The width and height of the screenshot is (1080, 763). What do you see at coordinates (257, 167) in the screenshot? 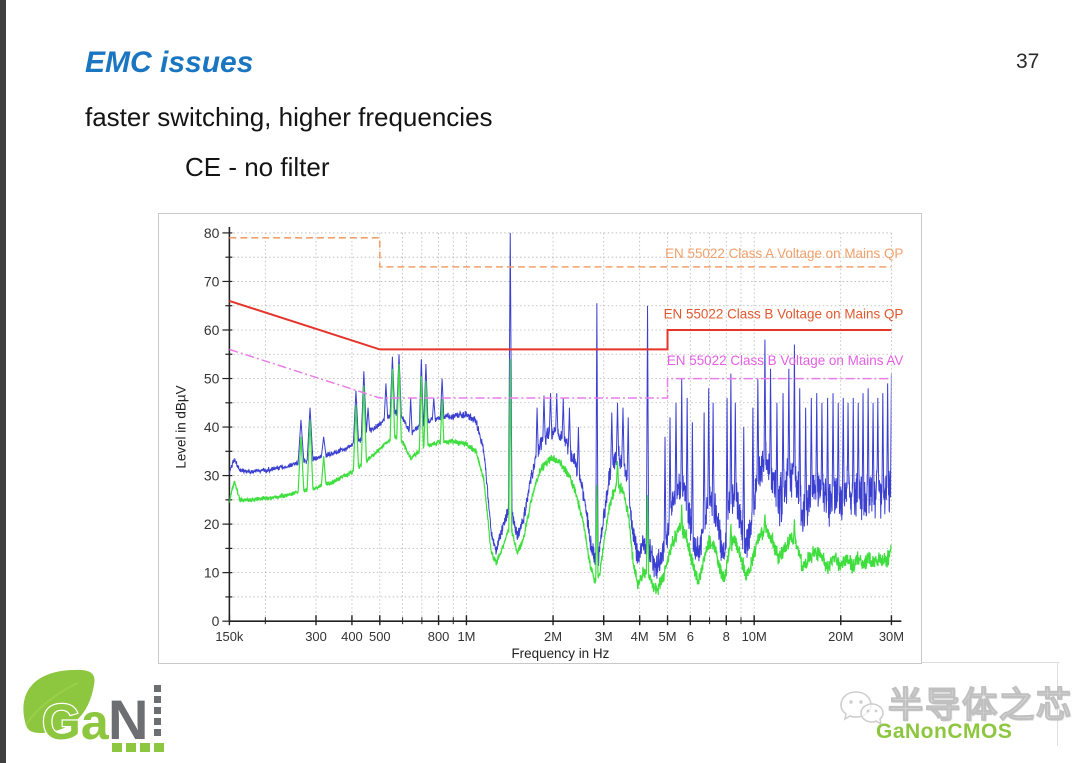
I see `slide-note: CE - no filter` at bounding box center [257, 167].